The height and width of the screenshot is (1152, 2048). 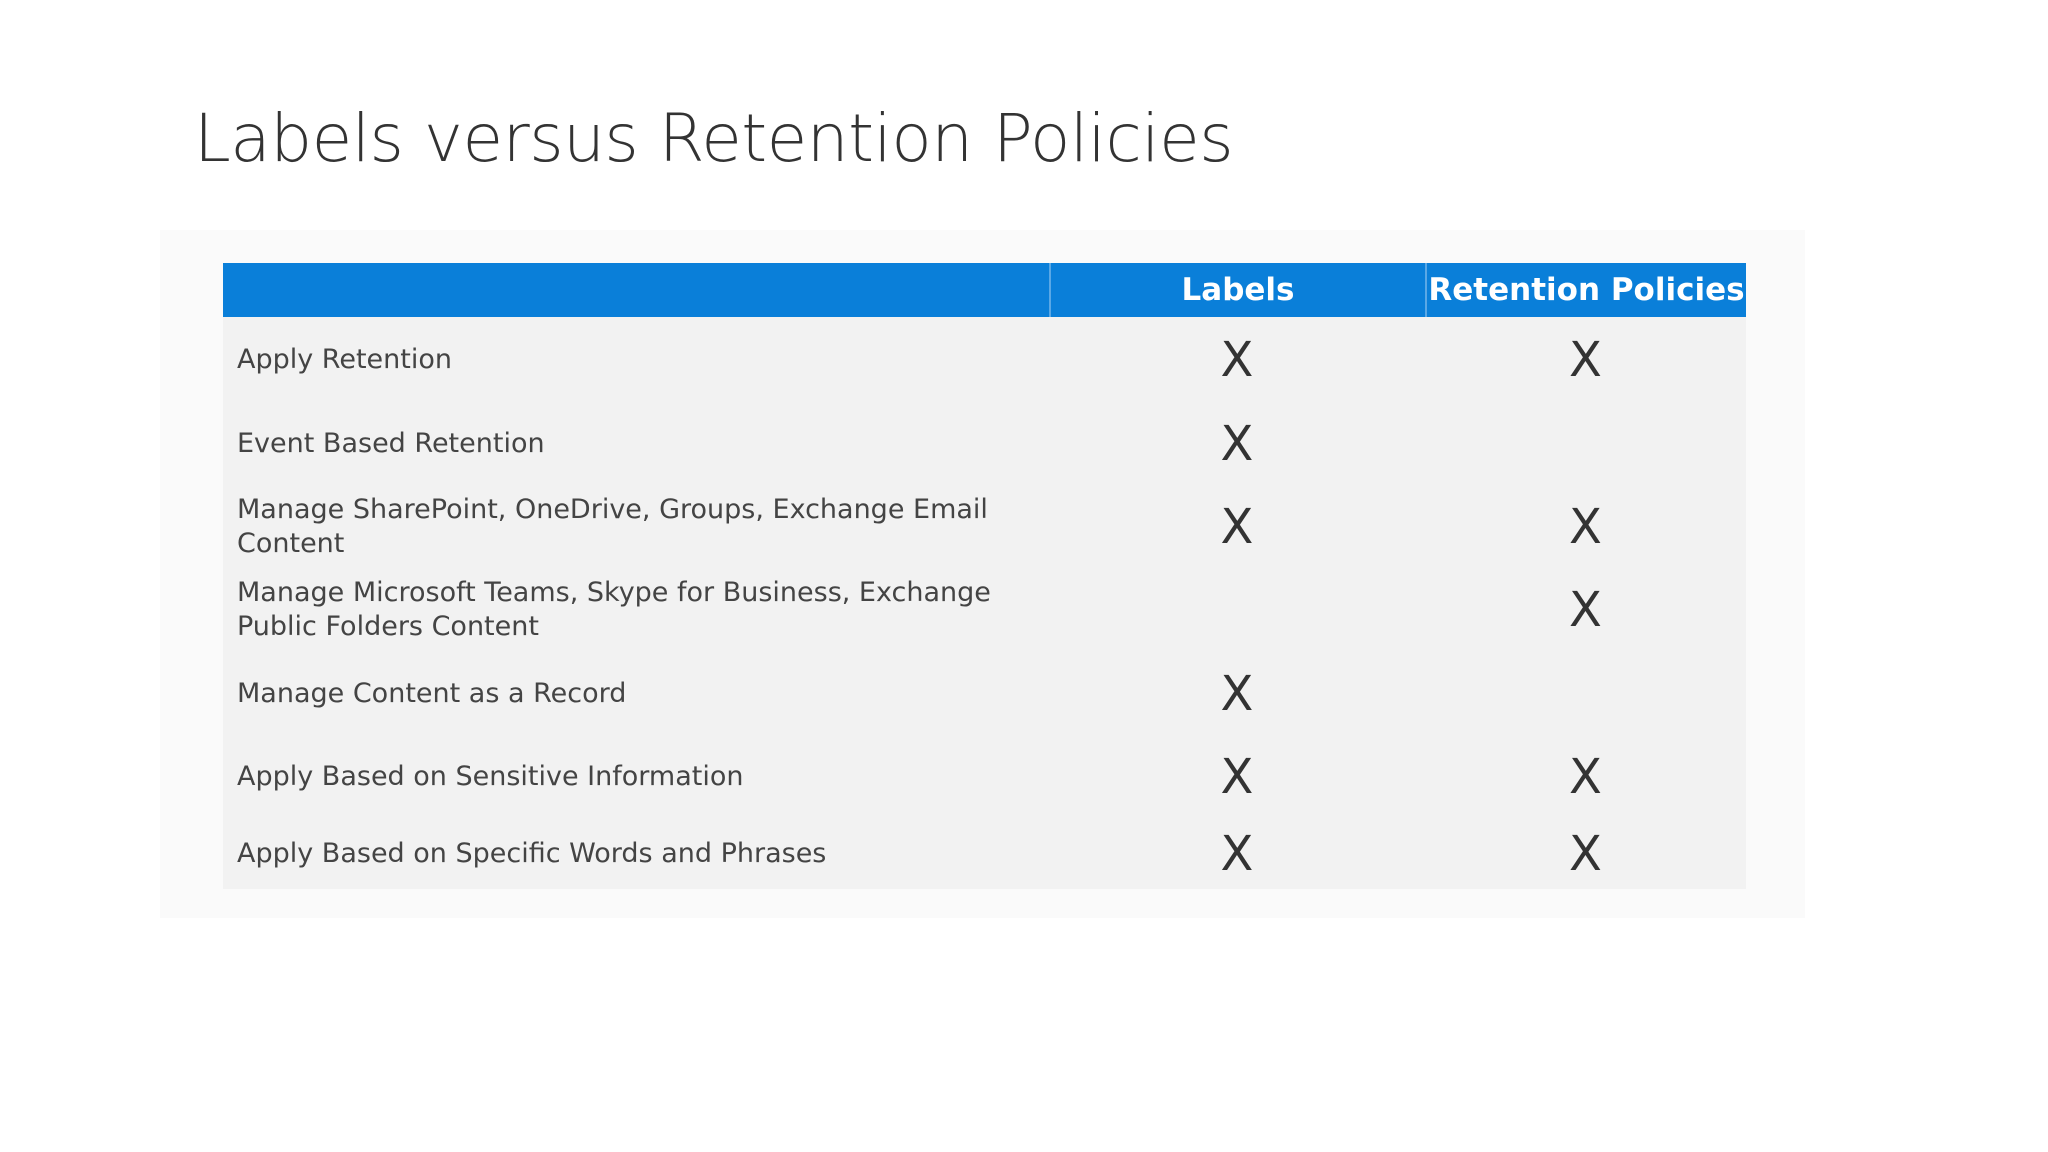 What do you see at coordinates (1585, 290) in the screenshot?
I see `header-cell: Retention Policies` at bounding box center [1585, 290].